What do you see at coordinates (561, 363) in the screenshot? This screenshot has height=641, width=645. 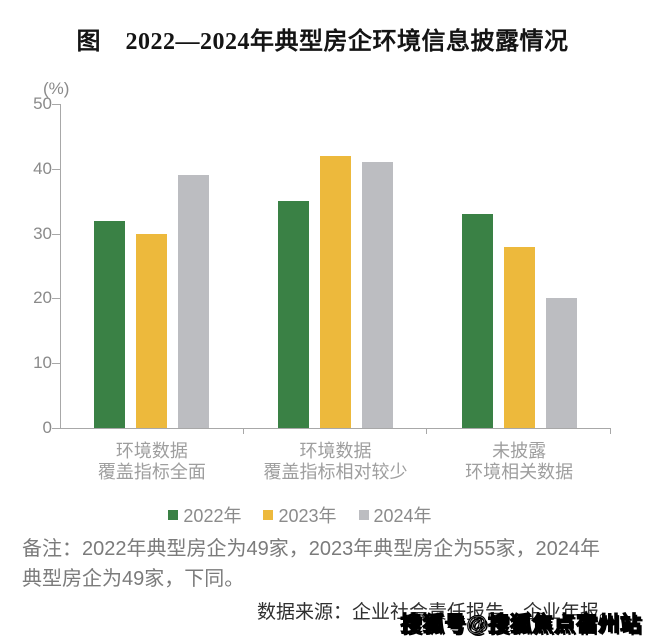 I see `bar-2024-group3` at bounding box center [561, 363].